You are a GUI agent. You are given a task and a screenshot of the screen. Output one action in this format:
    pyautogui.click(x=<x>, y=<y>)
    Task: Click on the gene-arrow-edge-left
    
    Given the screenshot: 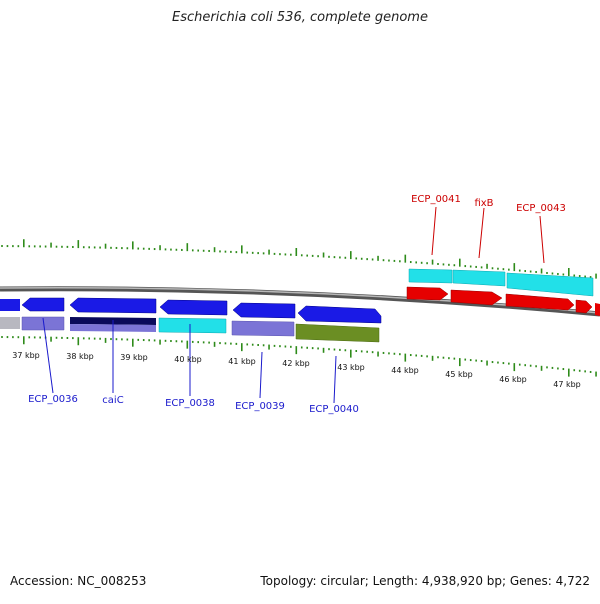 What is the action you would take?
    pyautogui.click(x=10, y=305)
    